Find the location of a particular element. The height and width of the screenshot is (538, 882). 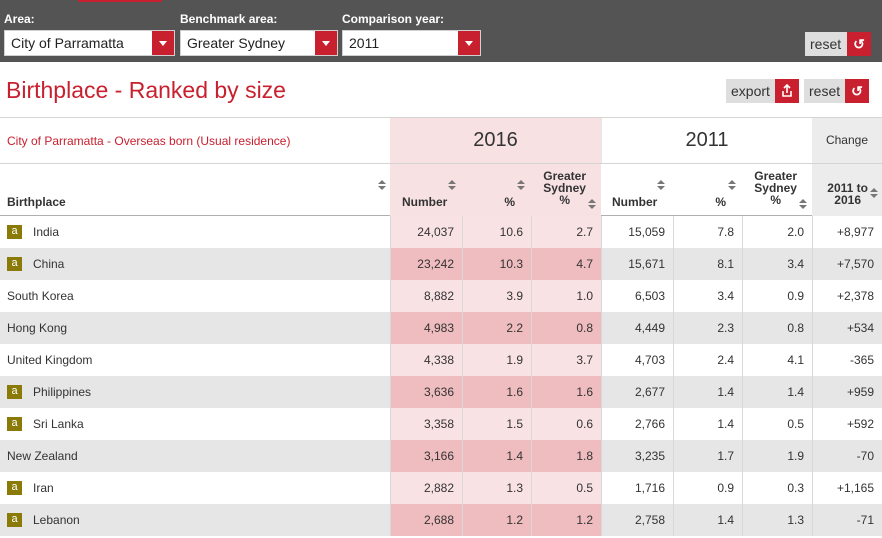

number-2016-cell: 24,037 is located at coordinates (426, 232).